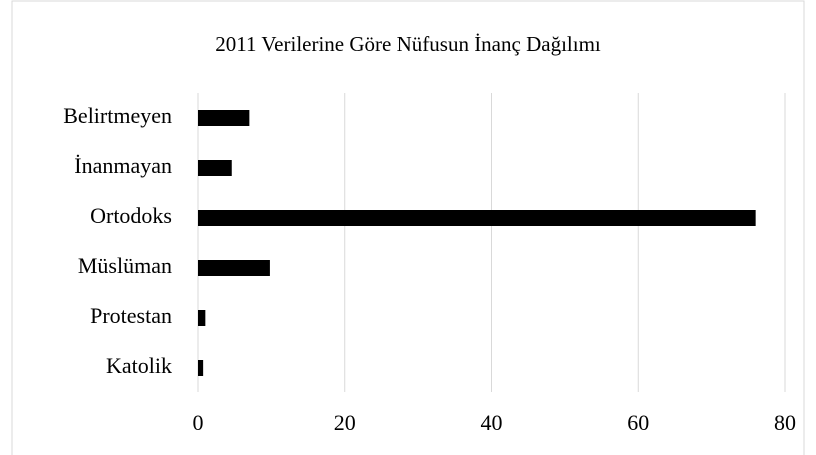 This screenshot has height=455, width=816. What do you see at coordinates (492, 422) in the screenshot?
I see `x-tick-label: 40` at bounding box center [492, 422].